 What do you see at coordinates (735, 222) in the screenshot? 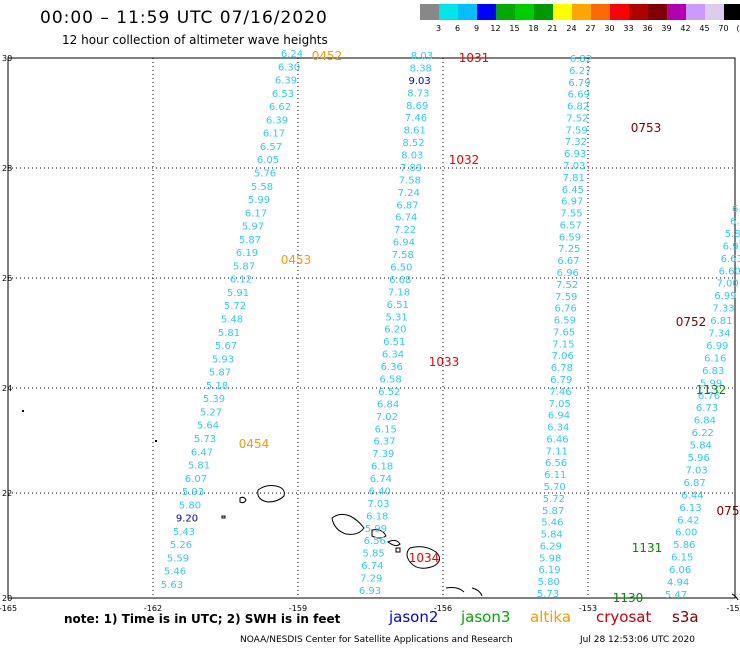
I see `wave-height-value: 6.9` at bounding box center [735, 222].